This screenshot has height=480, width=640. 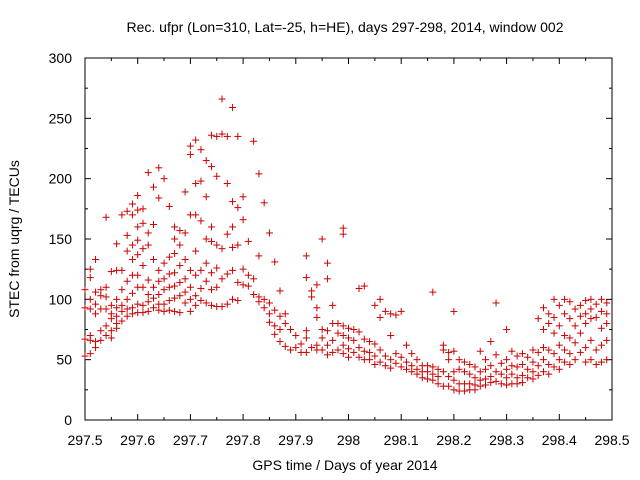 What do you see at coordinates (137, 440) in the screenshot?
I see `x-tick-label: 297.6` at bounding box center [137, 440].